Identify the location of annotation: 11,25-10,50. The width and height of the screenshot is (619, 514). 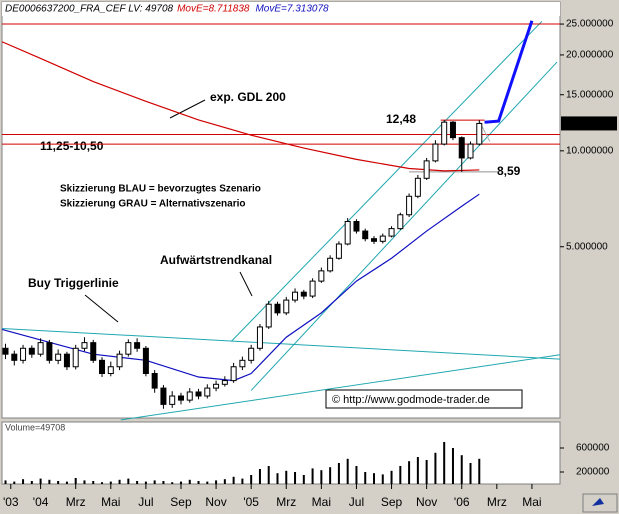
(72, 146).